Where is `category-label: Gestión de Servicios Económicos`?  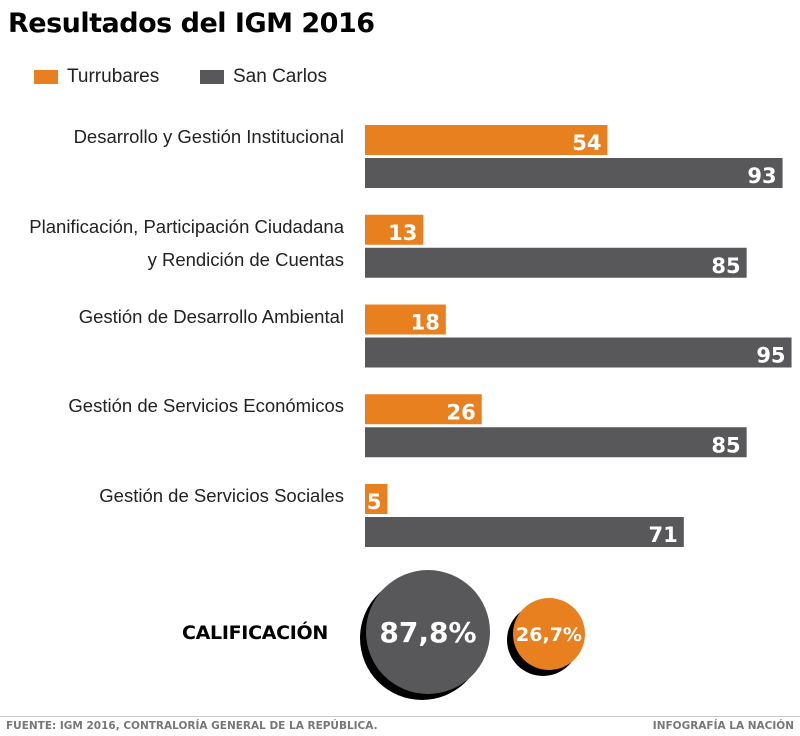
category-label: Gestión de Servicios Económicos is located at coordinates (206, 405).